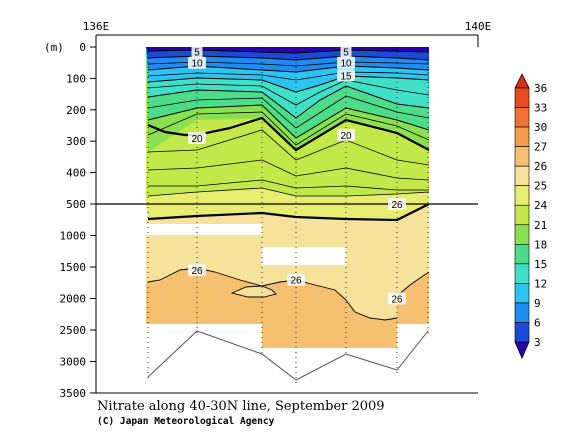 This screenshot has height=441, width=570. I want to click on contour-label: 15, so click(346, 75).